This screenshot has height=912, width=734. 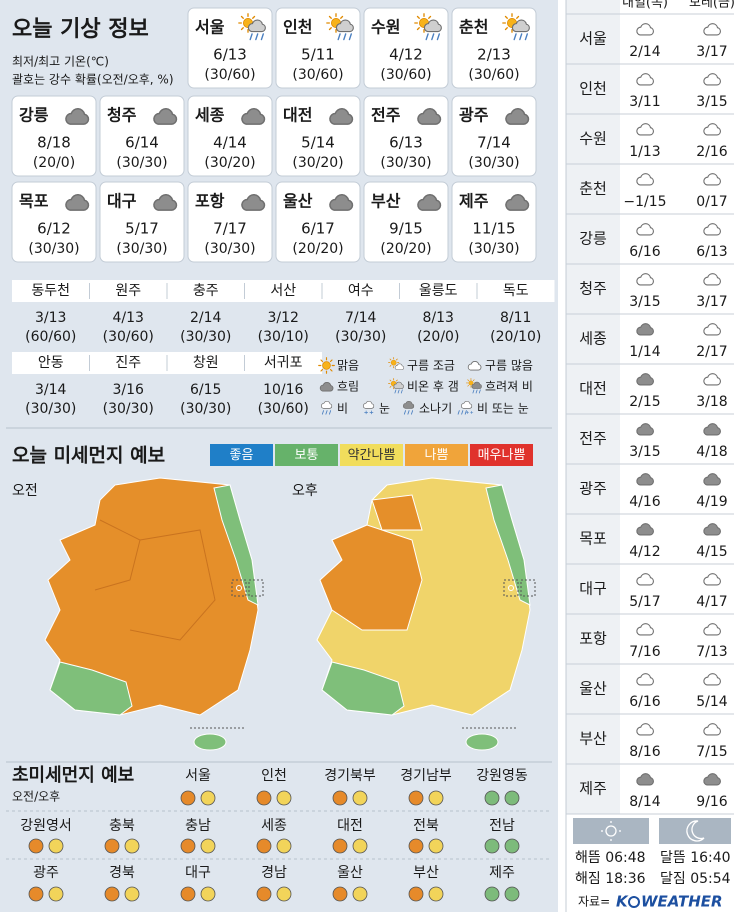 What do you see at coordinates (645, 802) in the screenshot?
I see `outlook-temp: 8/14` at bounding box center [645, 802].